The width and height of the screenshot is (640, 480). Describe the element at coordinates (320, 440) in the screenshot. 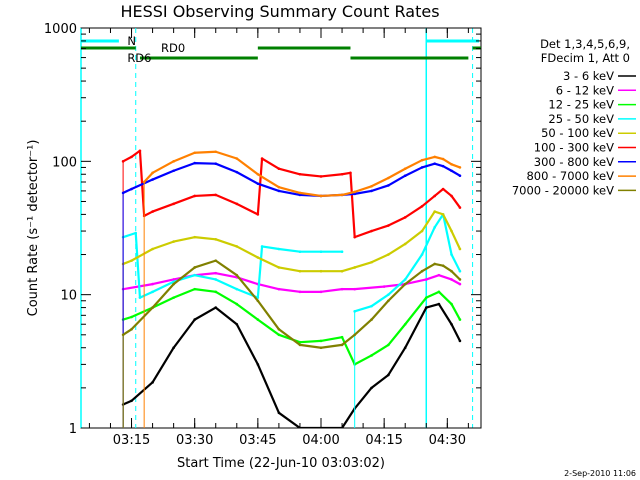

I see `x-tick-label: 04:00` at that location.